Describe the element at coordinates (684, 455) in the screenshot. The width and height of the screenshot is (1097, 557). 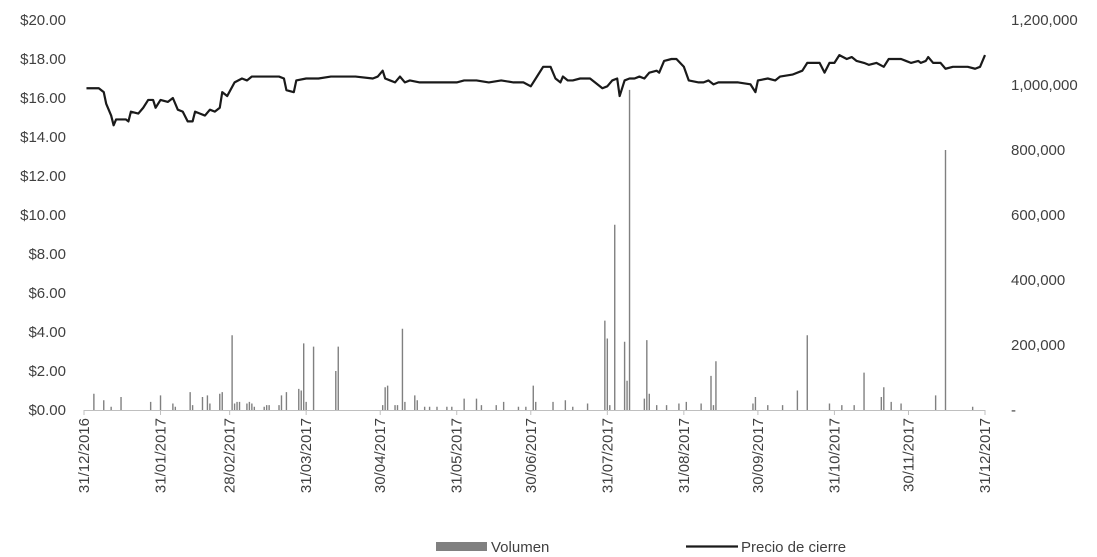
I see `x-axis-tick-label: 31/08/2017` at that location.